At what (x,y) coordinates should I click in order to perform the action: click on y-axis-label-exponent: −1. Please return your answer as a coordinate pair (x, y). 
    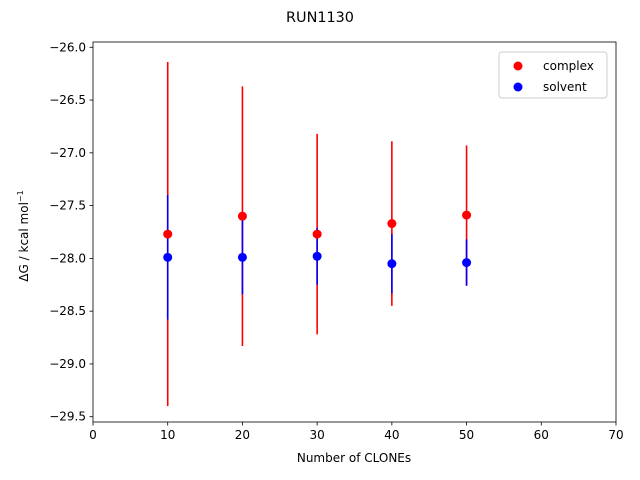
    Looking at the image, I should click on (20, 196).